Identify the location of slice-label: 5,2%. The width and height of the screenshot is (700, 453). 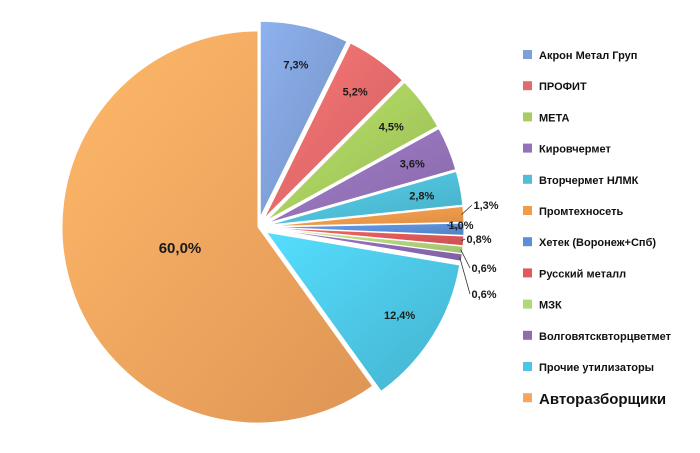
(355, 92).